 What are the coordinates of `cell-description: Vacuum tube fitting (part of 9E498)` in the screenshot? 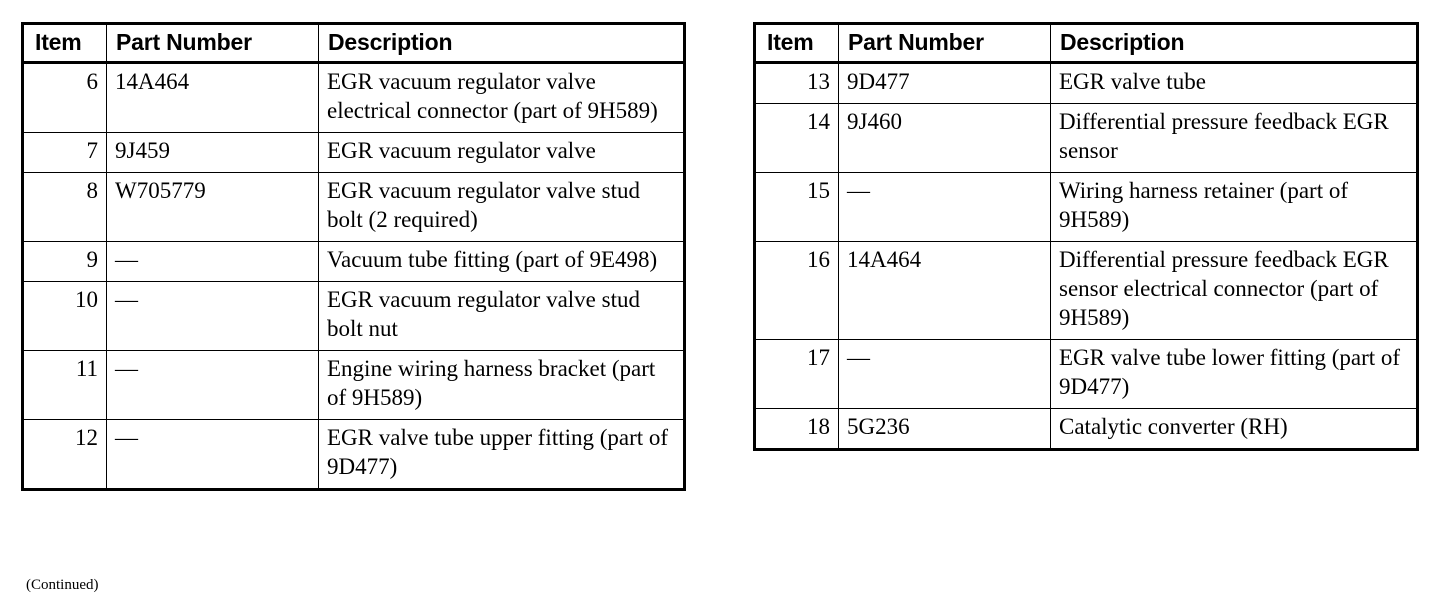 It's located at (501, 261).